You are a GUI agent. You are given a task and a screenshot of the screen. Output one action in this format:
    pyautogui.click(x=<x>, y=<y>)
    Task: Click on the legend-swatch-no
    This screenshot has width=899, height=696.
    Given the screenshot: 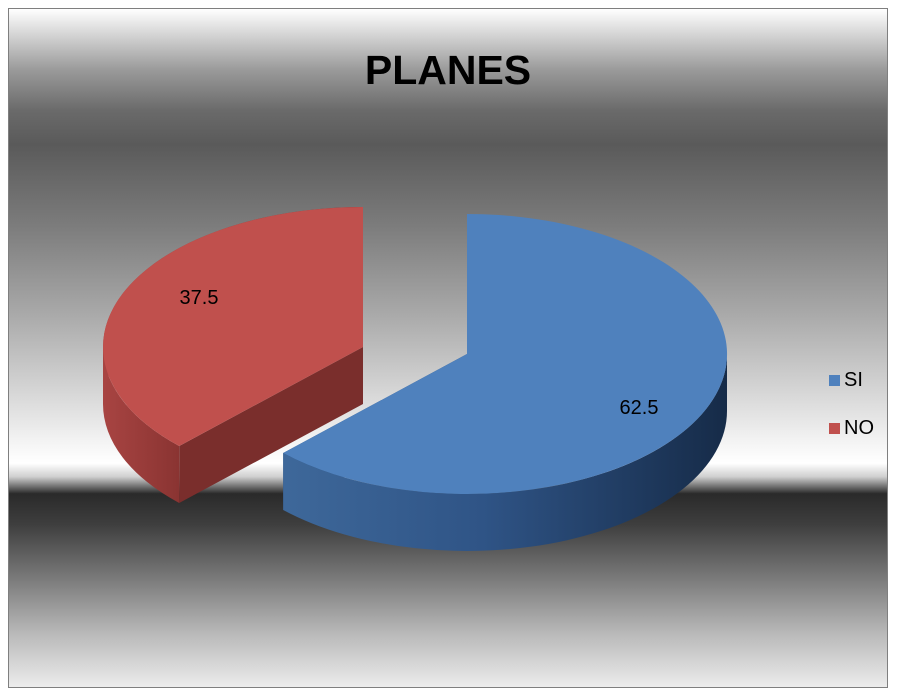 What is the action you would take?
    pyautogui.click(x=834, y=428)
    